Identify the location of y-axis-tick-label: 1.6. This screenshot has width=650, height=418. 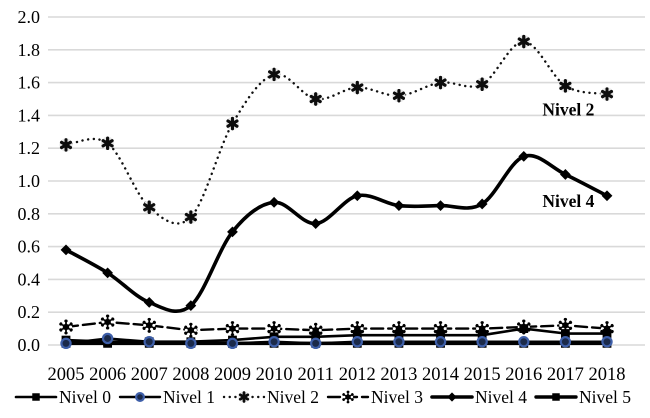
(29, 83).